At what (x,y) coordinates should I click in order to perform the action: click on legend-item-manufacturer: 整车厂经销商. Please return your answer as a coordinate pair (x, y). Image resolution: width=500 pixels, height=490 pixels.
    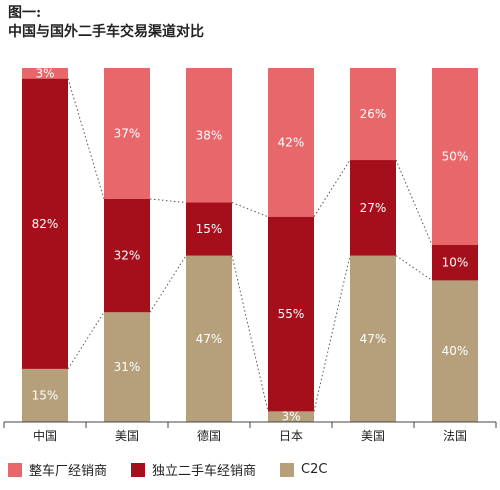
    Looking at the image, I should click on (57, 469).